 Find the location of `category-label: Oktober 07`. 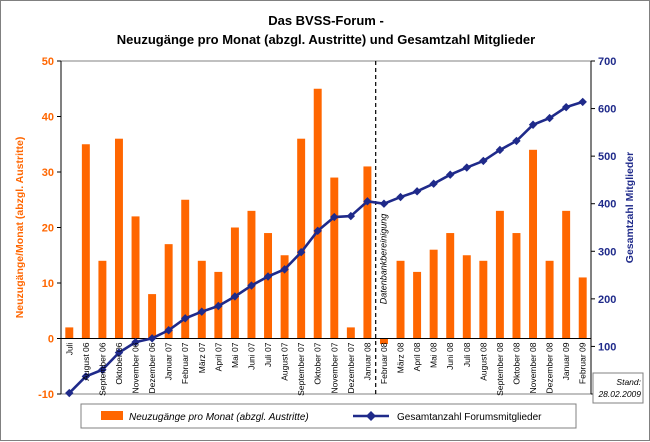

category-label: Oktober 07 is located at coordinates (318, 363).